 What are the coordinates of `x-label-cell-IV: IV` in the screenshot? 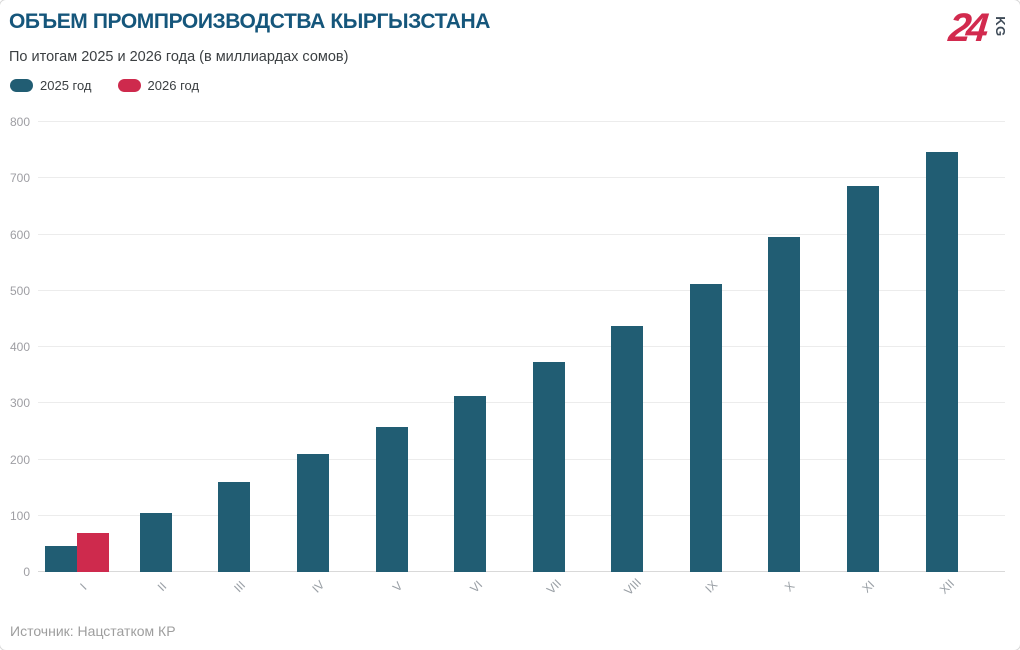 It's located at (313, 585).